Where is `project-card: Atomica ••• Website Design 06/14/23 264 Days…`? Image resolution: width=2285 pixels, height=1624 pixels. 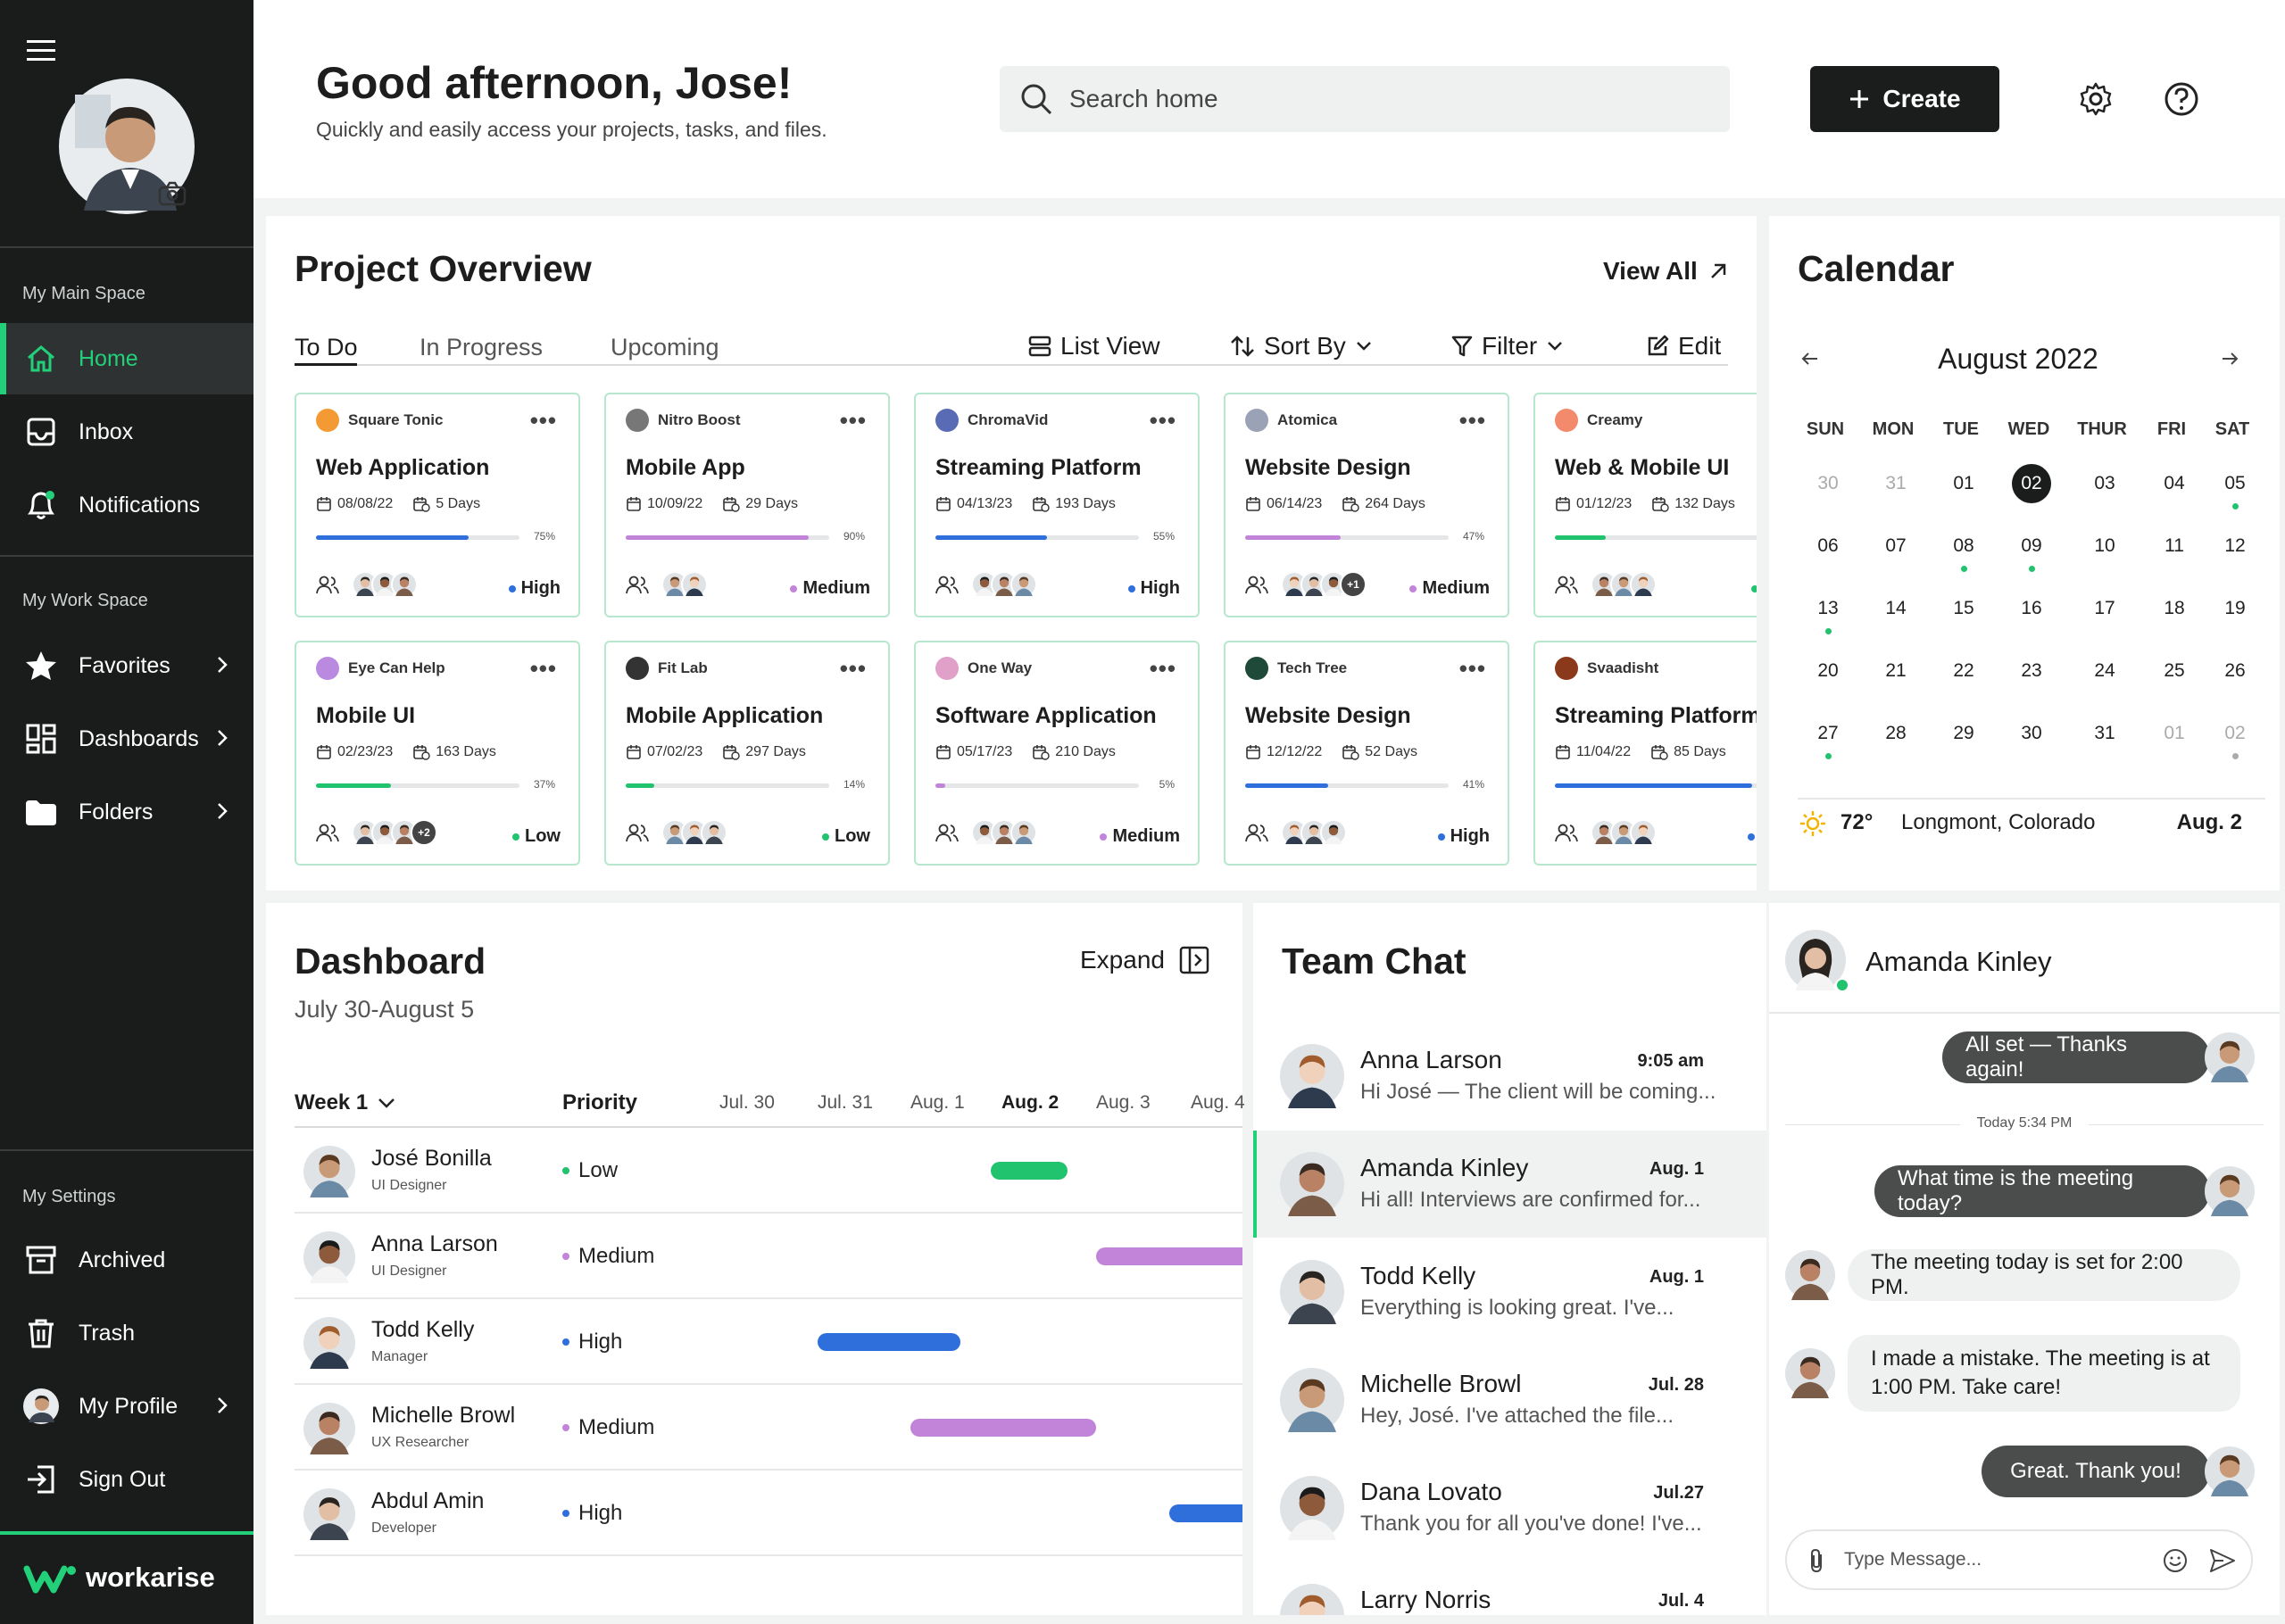
project-card: Atomica ••• Website Design 06/14/23 264 Days… is located at coordinates (1366, 505).